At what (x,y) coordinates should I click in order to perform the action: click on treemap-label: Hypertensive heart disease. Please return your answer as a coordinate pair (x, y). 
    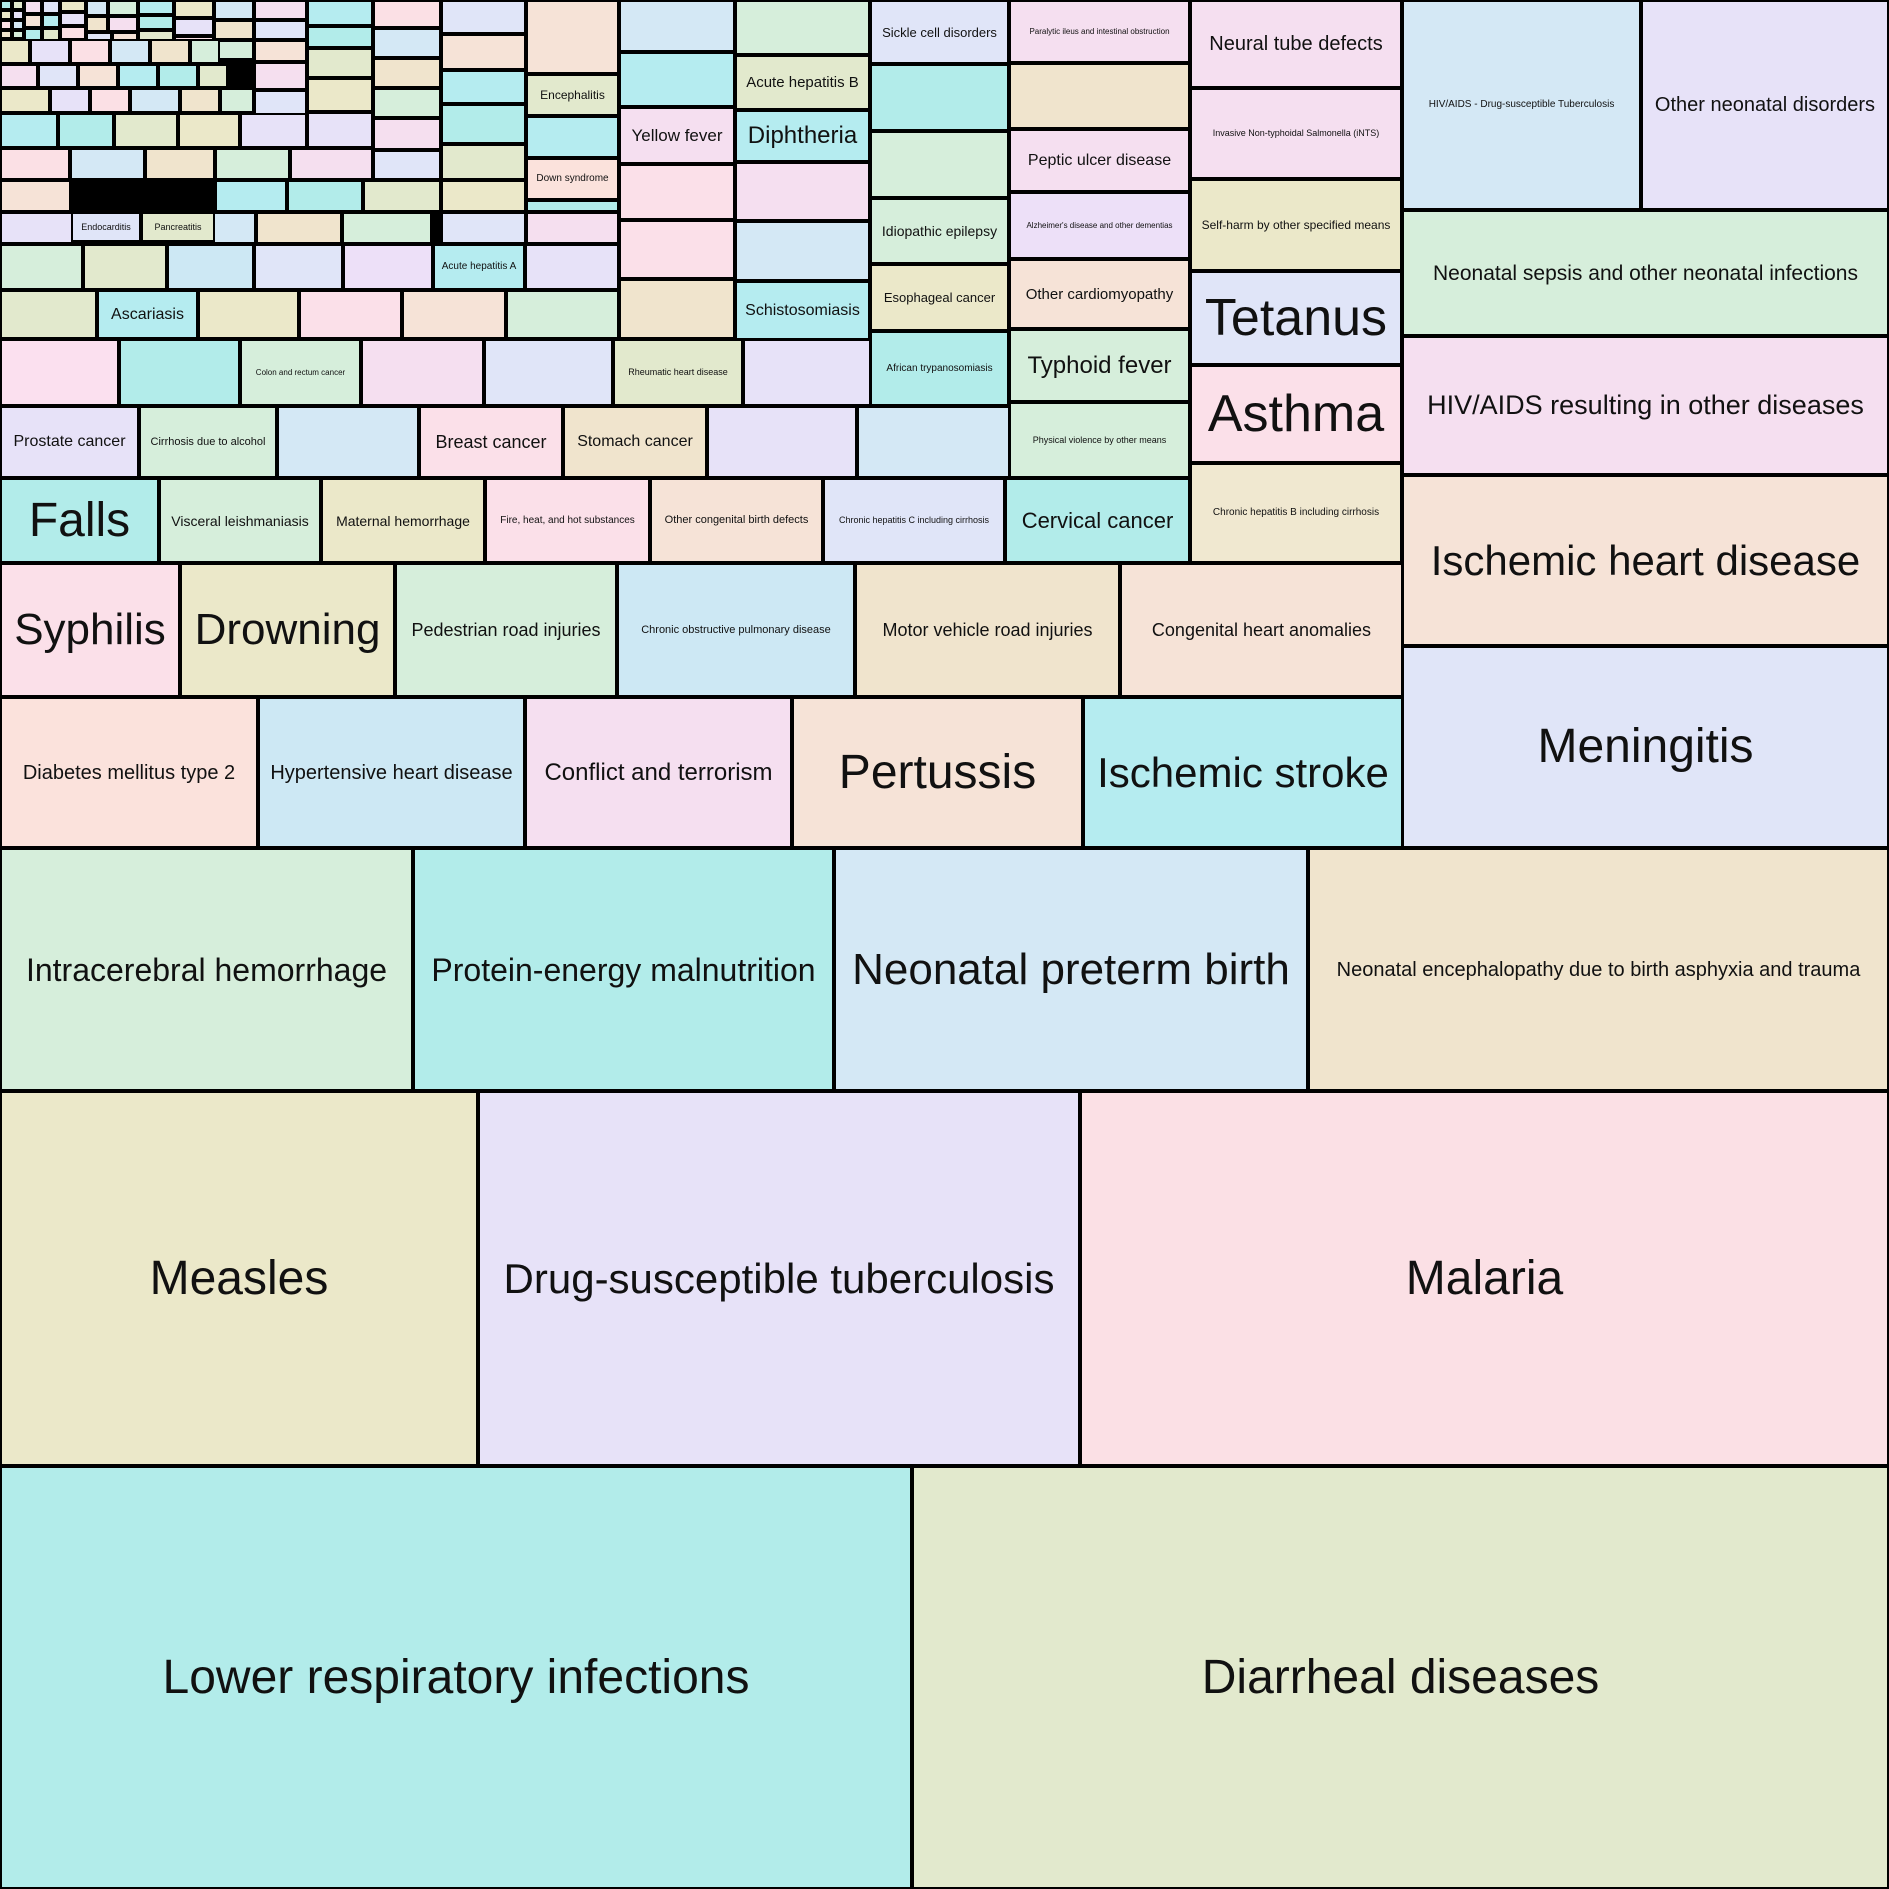
    Looking at the image, I should click on (391, 772).